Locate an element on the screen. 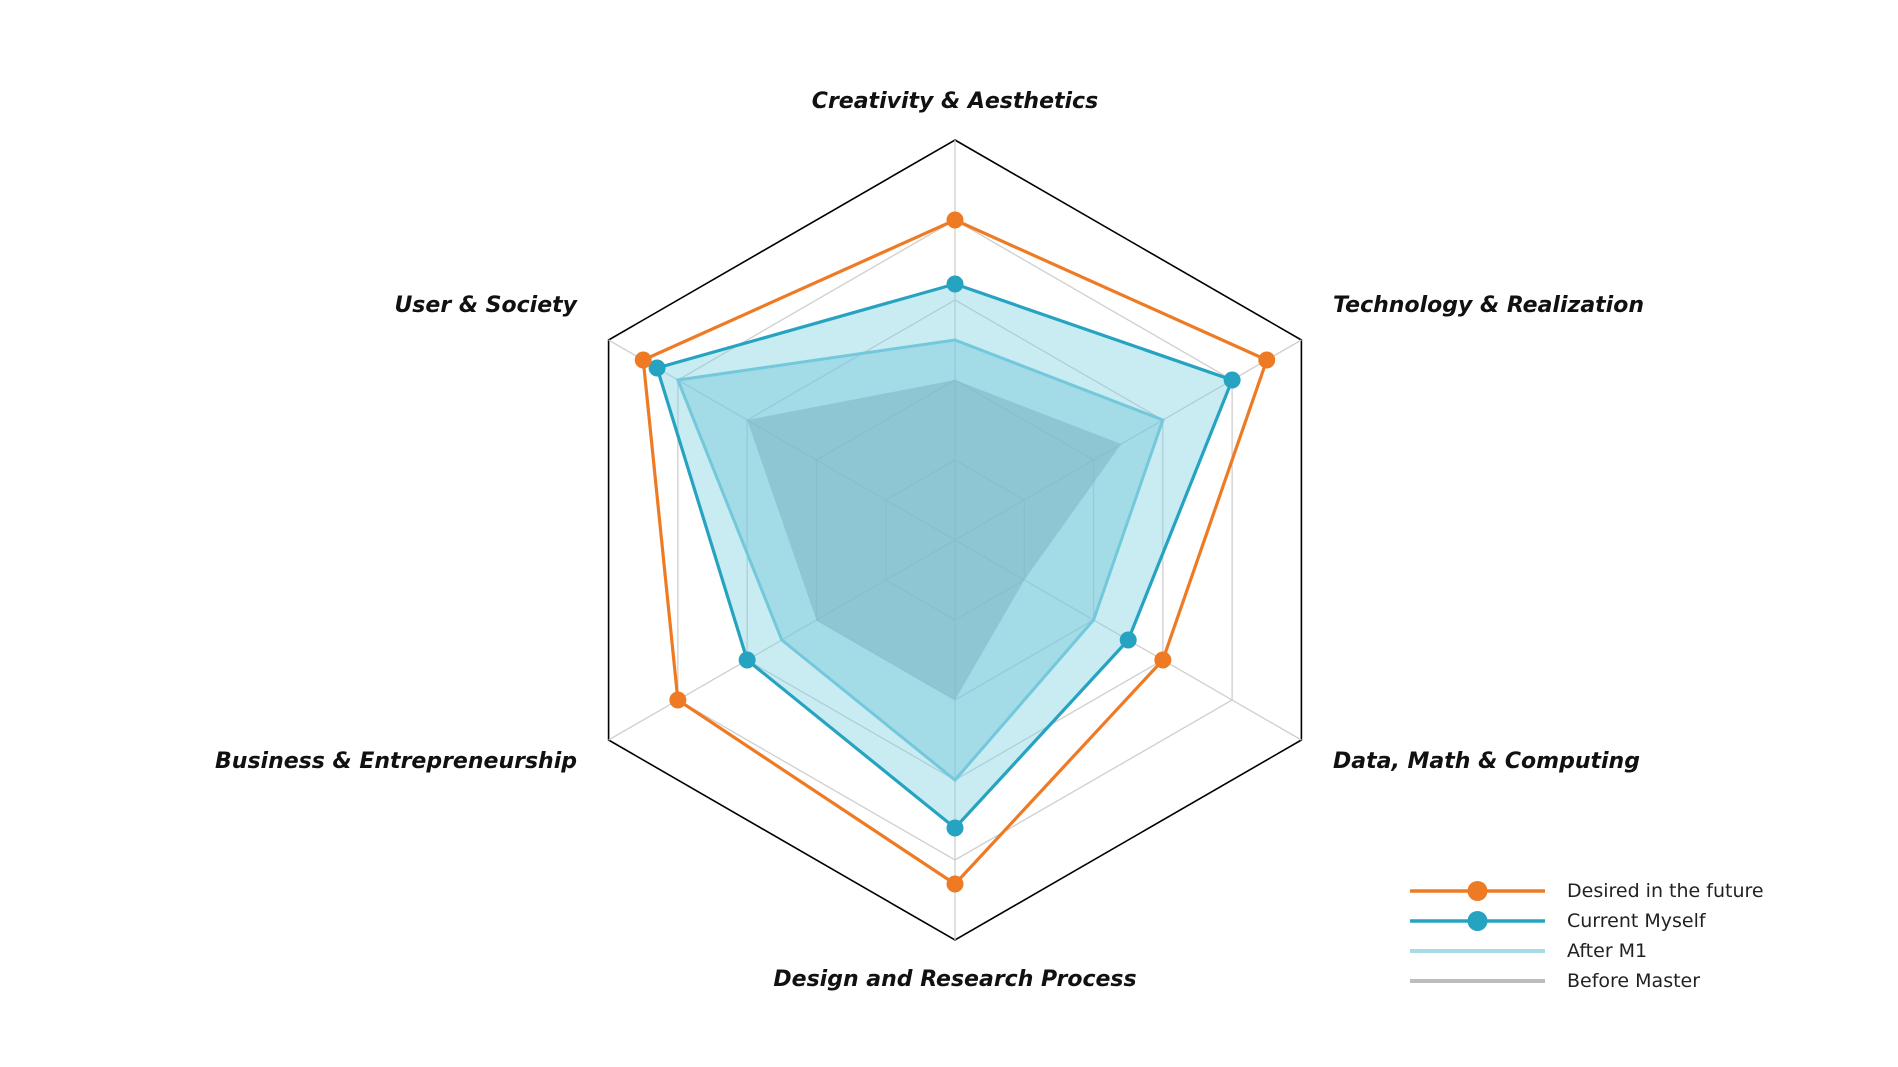 The width and height of the screenshot is (1898, 1067). legend-item-current-myself: Current Myself is located at coordinates (1558, 921).